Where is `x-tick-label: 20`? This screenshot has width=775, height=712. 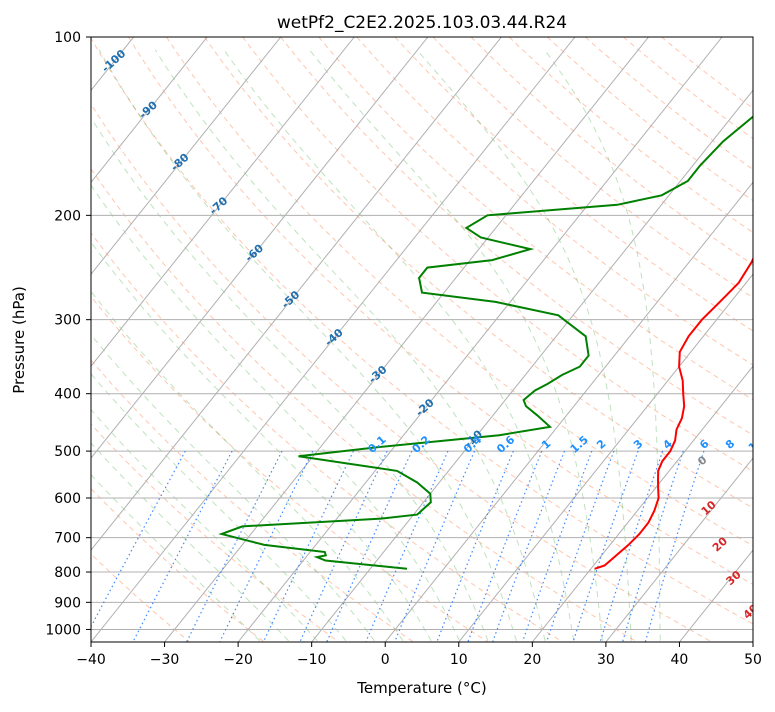 x-tick-label: 20 is located at coordinates (532, 660).